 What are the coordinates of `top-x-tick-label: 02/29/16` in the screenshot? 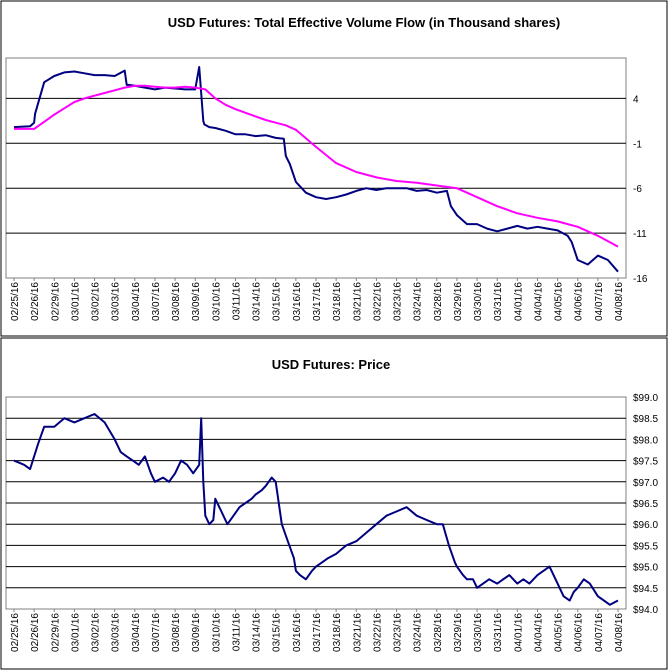 It's located at (55, 301).